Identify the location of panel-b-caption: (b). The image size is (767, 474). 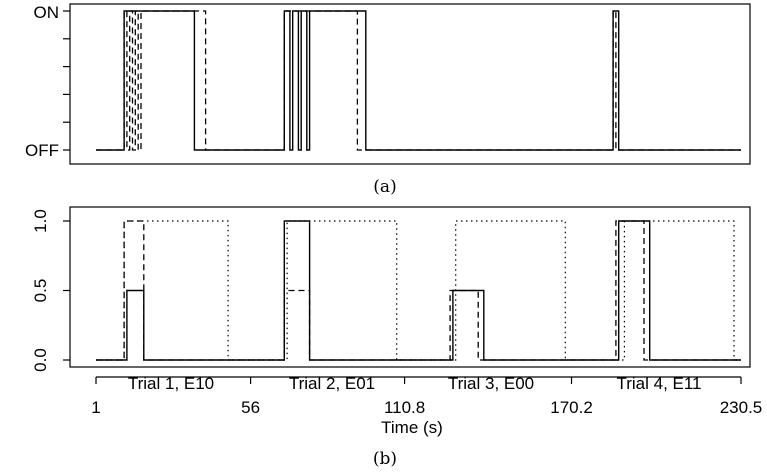
(385, 459).